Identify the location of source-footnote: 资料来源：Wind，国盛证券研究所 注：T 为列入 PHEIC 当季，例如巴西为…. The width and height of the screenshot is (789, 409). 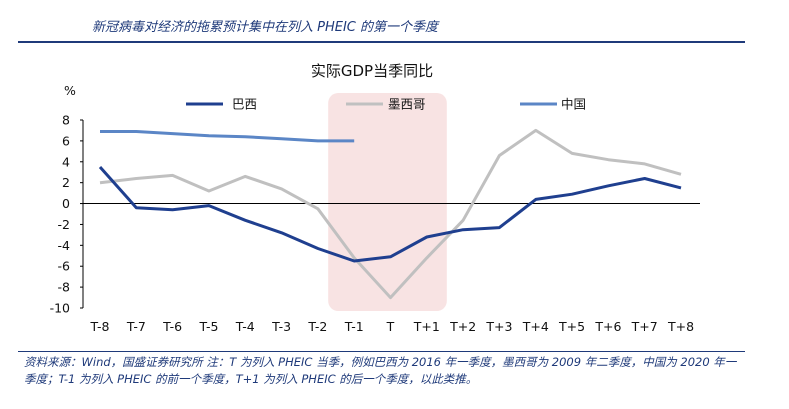
(380, 370).